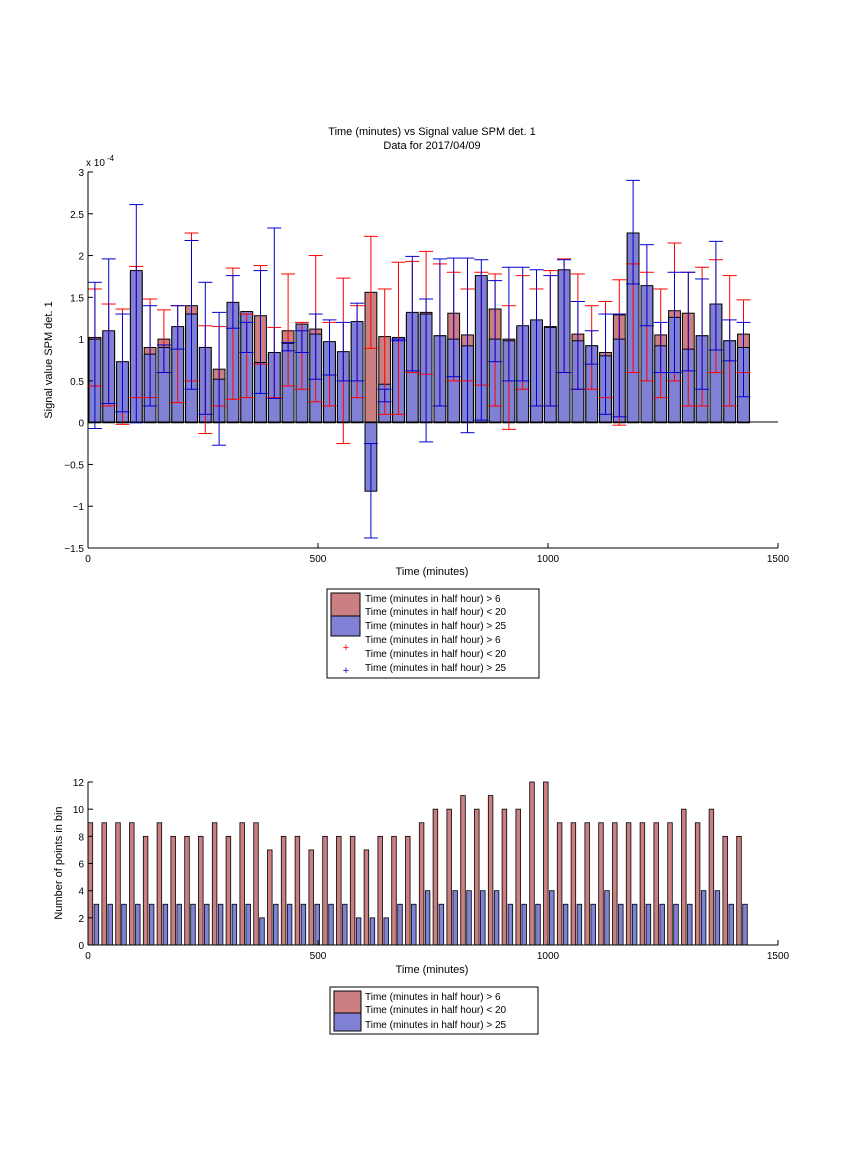 The width and height of the screenshot is (864, 1152). Describe the element at coordinates (77, 298) in the screenshot. I see `y-tick-label: 1.5` at that location.